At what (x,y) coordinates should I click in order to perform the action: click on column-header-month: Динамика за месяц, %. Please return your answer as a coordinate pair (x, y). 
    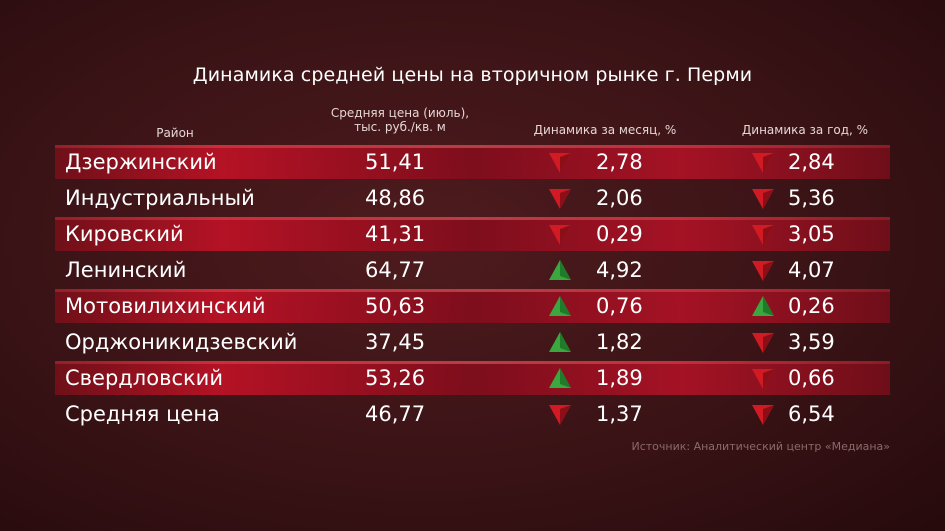
    Looking at the image, I should click on (605, 130).